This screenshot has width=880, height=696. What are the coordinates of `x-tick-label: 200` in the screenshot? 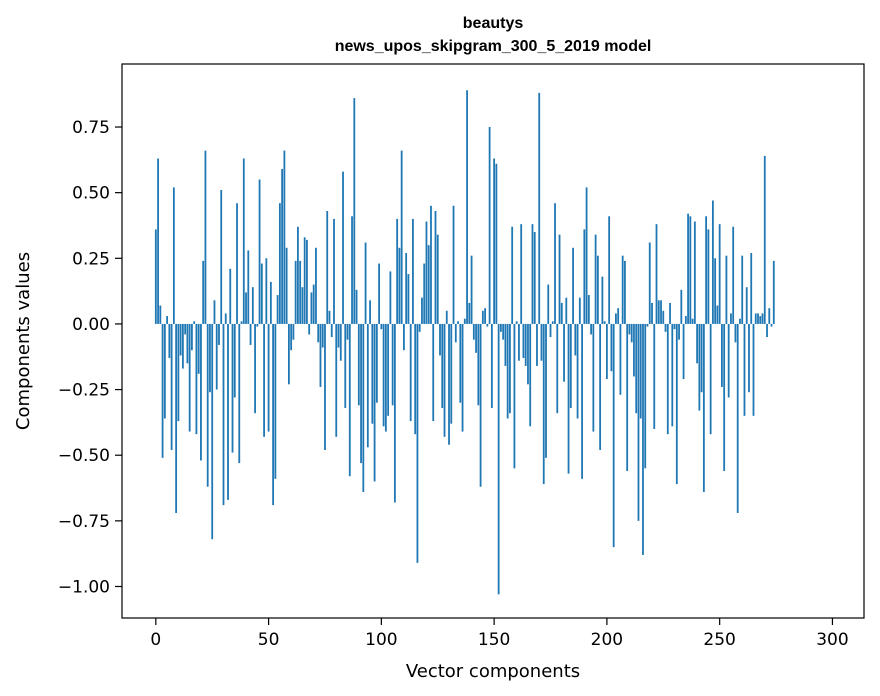 It's located at (607, 640).